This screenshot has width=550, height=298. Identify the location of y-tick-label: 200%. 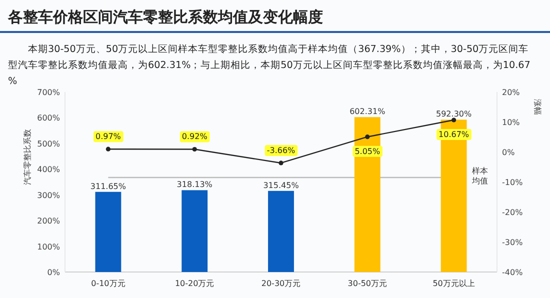
(48, 221).